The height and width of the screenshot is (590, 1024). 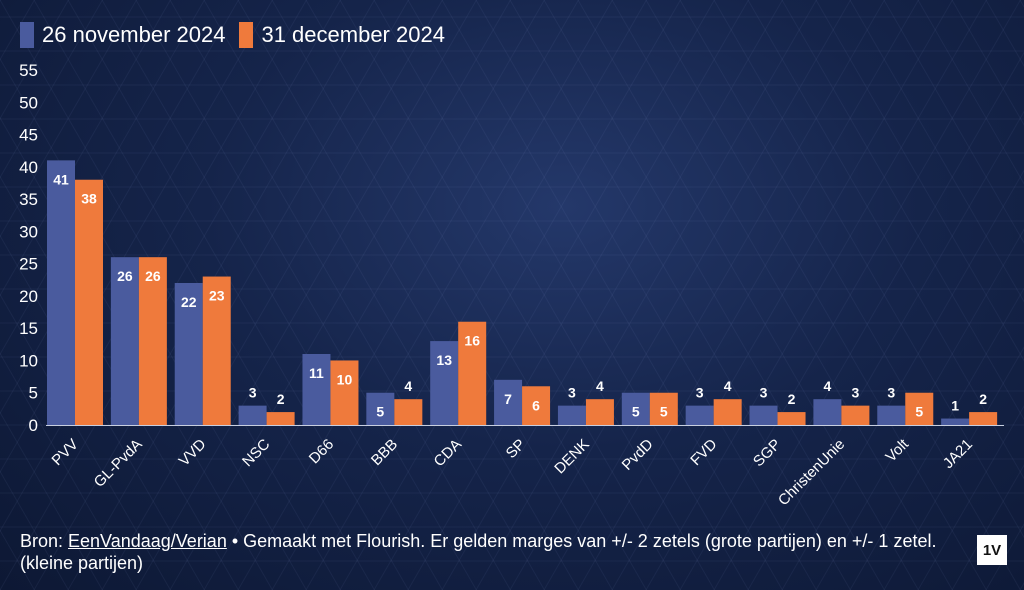 I want to click on data-label: 6, so click(x=536, y=405).